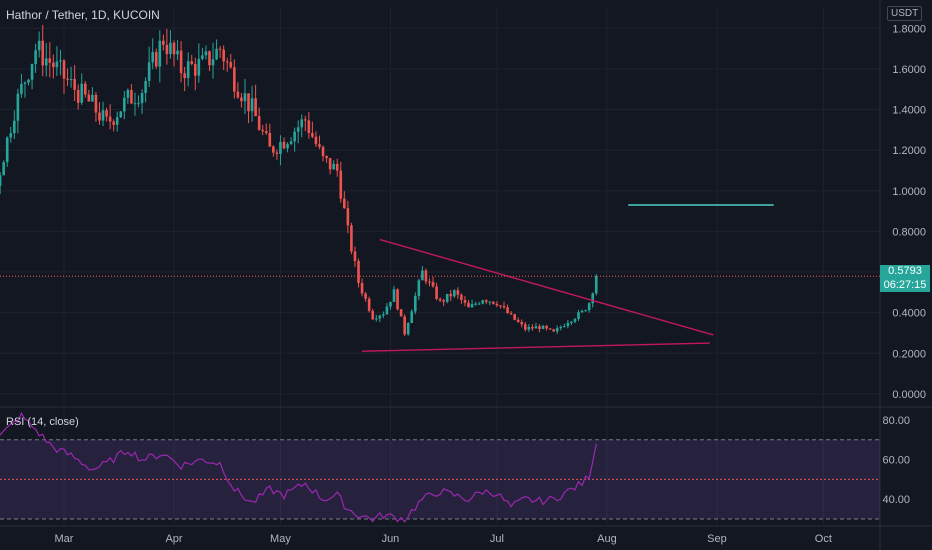  I want to click on price-tick-label: 0.0000, so click(909, 395).